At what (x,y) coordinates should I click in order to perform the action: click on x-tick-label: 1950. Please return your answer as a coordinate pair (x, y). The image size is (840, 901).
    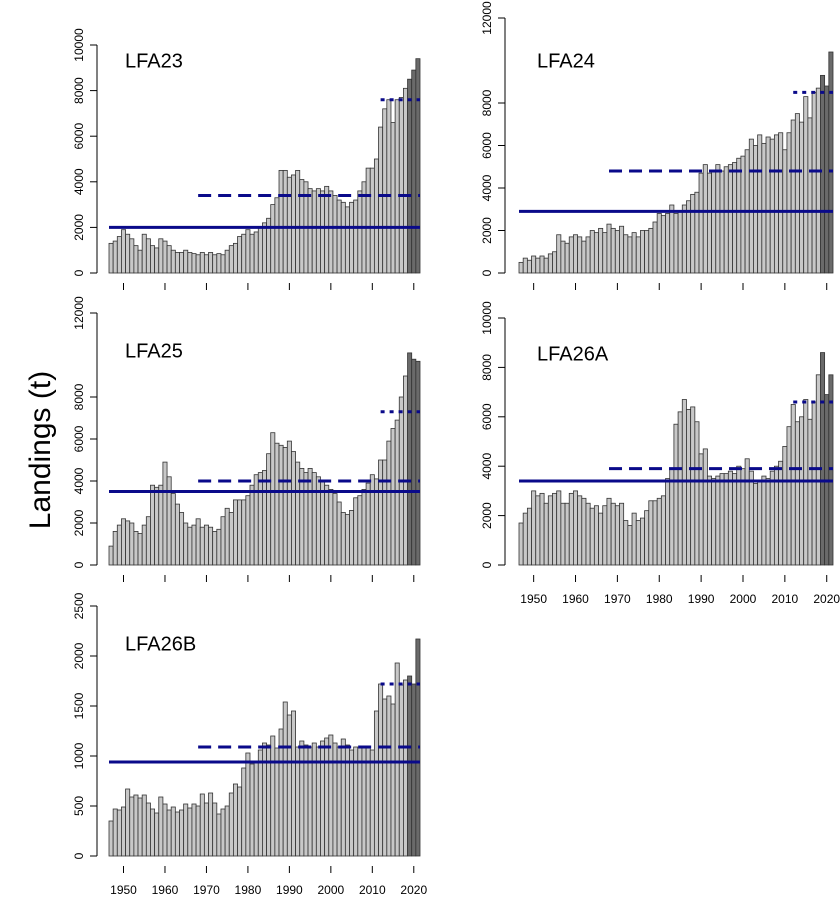
    Looking at the image, I should click on (123, 890).